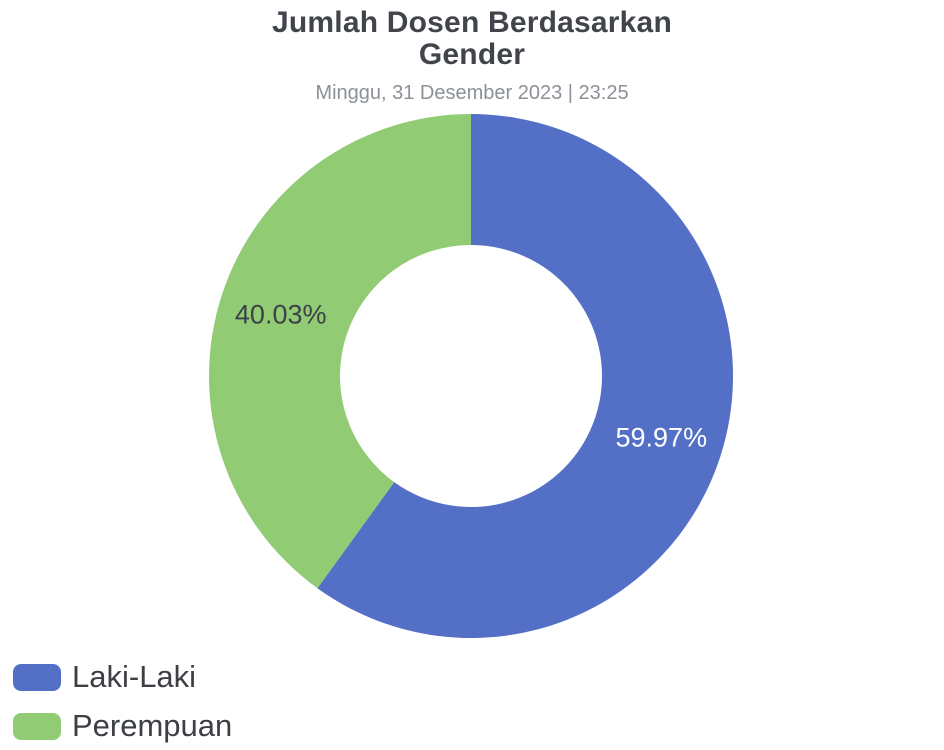 The height and width of the screenshot is (750, 944). I want to click on chart-title: Jumlah Dosen Berdasarkan Gender, so click(472, 39).